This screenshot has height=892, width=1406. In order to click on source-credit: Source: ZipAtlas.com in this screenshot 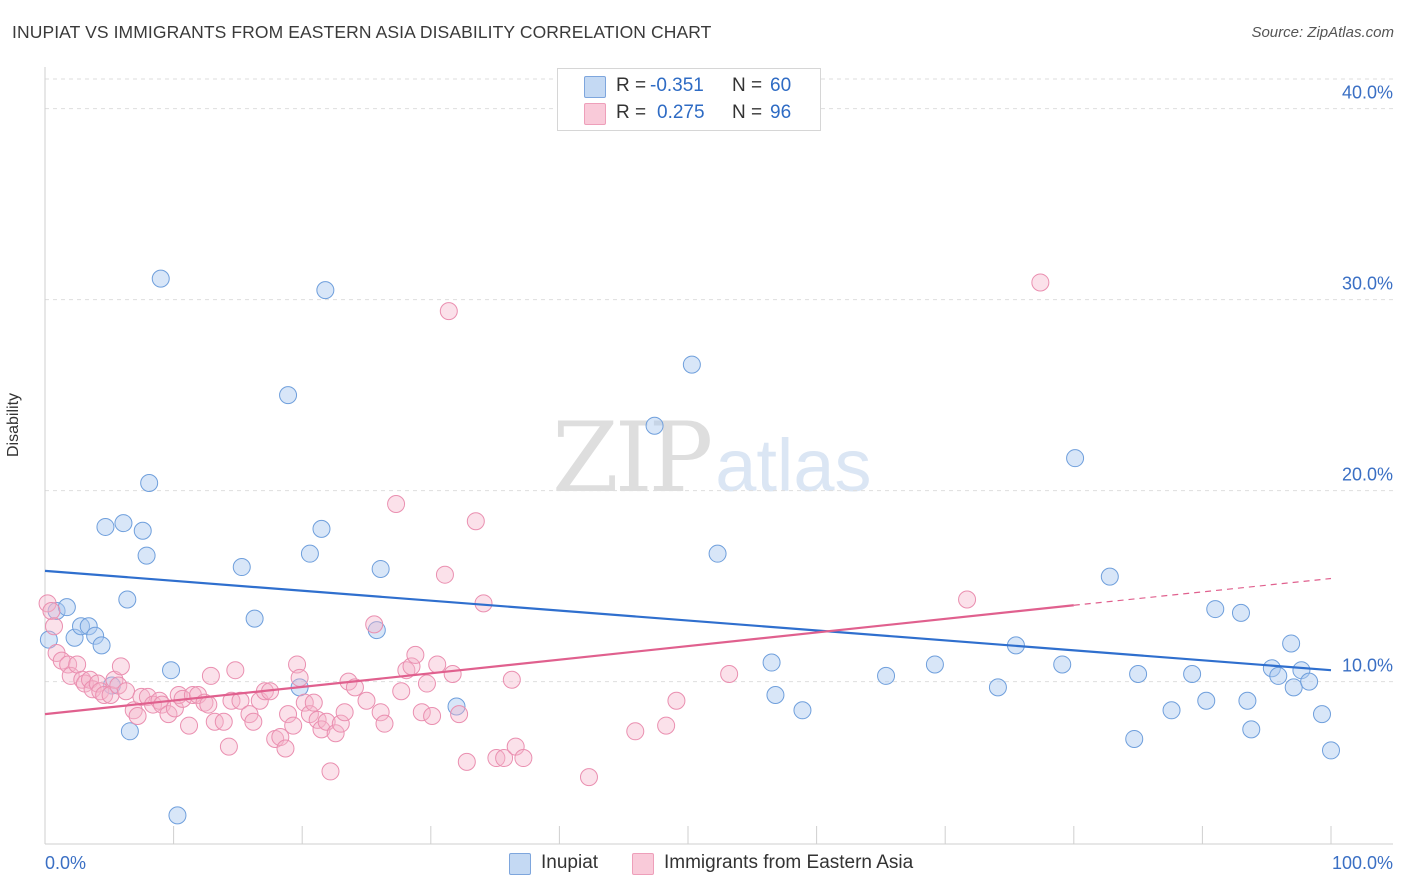, I will do `click(1322, 32)`.